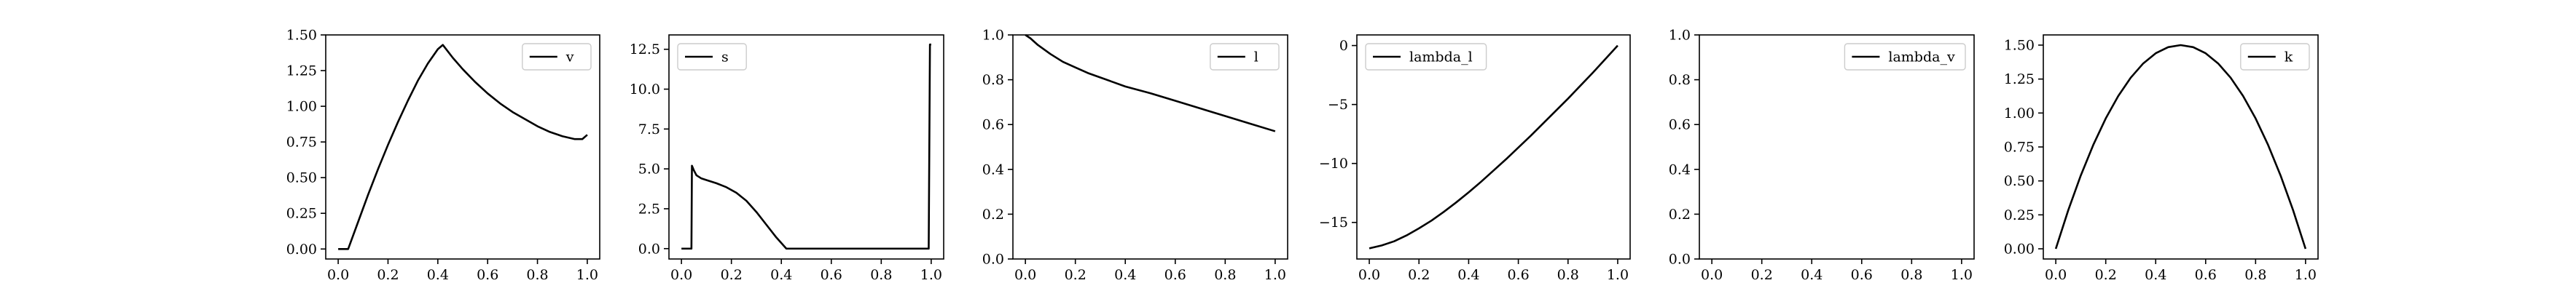 This screenshot has width=2576, height=291. I want to click on legend: s, so click(712, 57).